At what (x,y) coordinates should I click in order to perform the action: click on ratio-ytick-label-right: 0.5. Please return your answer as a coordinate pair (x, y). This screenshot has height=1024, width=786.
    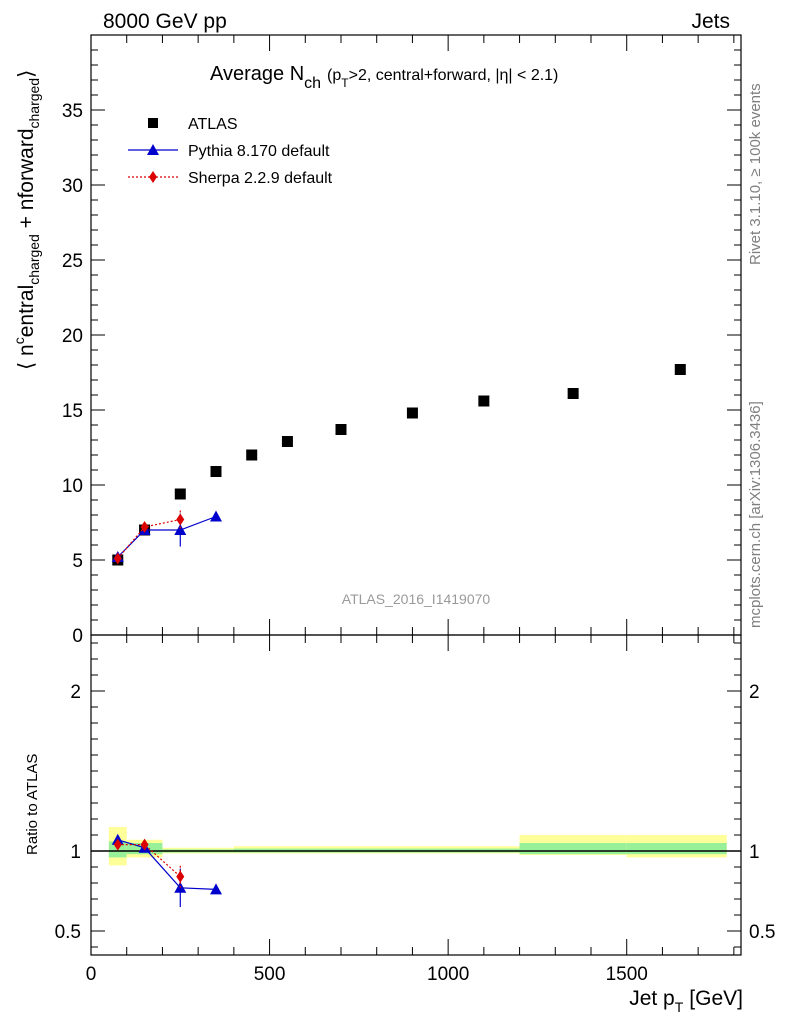
    Looking at the image, I should click on (762, 932).